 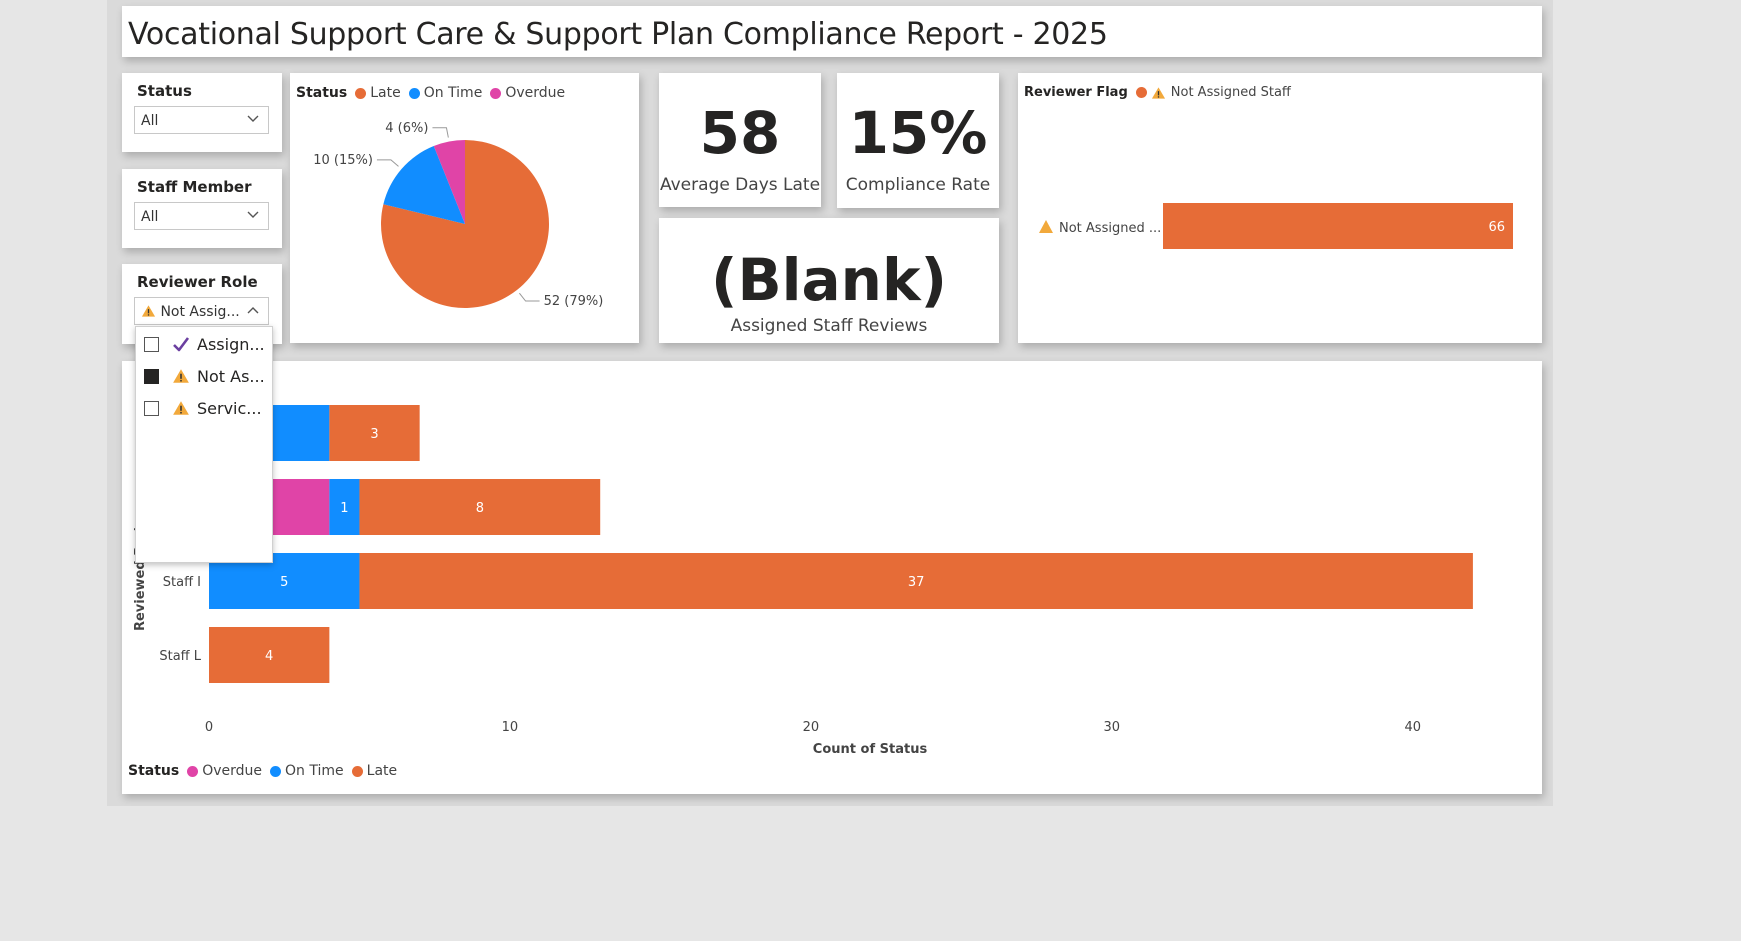 What do you see at coordinates (284, 582) in the screenshot?
I see `bar-data-label: 5` at bounding box center [284, 582].